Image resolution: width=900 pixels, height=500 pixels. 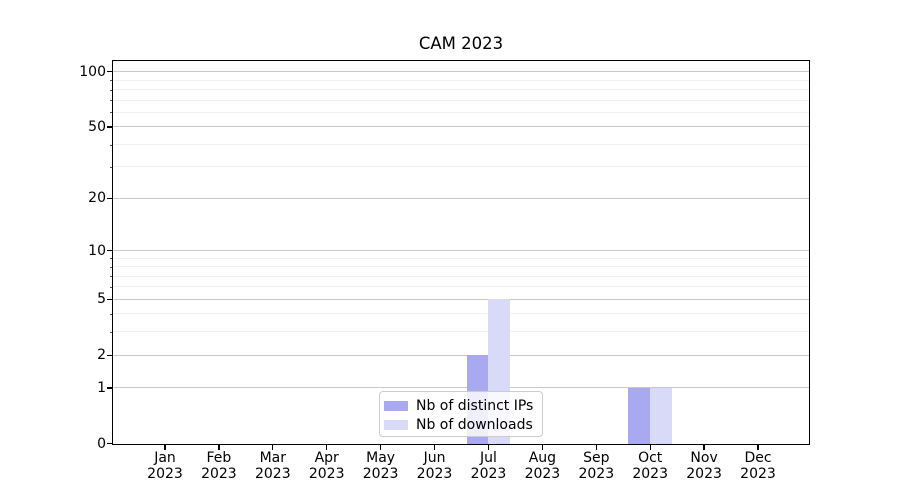 What do you see at coordinates (542, 458) in the screenshot?
I see `x-tick-month: Aug` at bounding box center [542, 458].